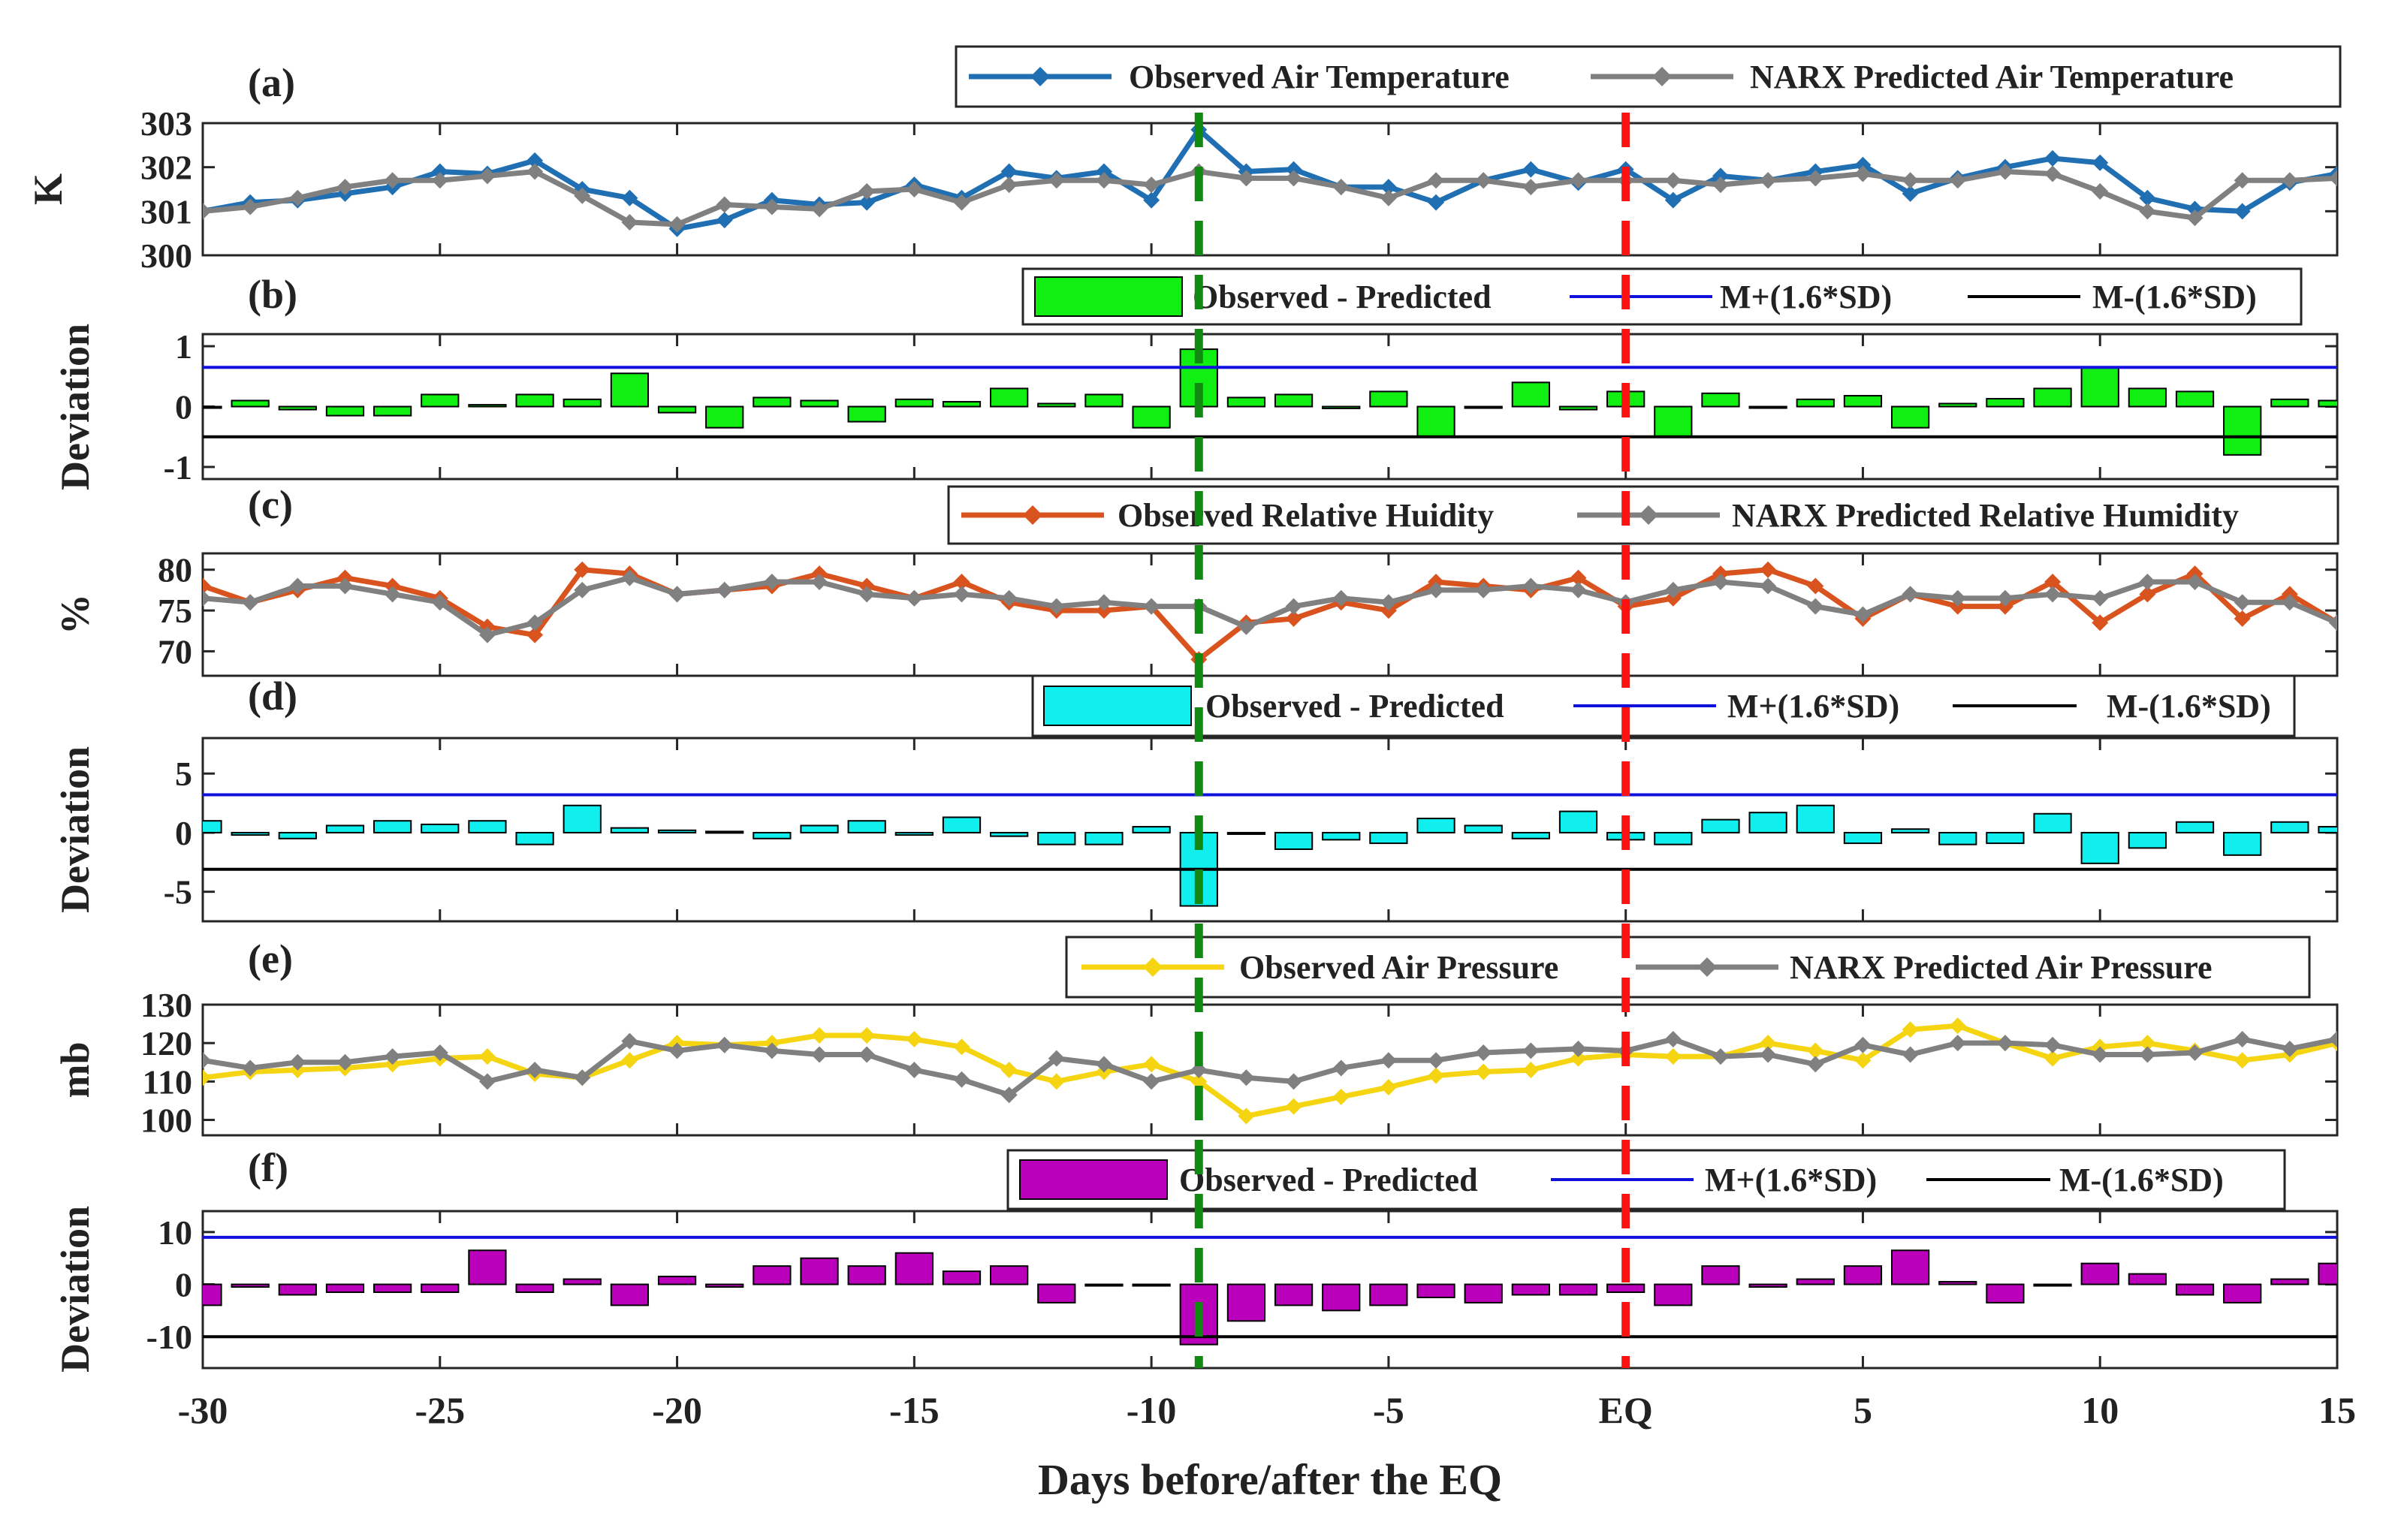 The image size is (2383, 1540). What do you see at coordinates (1152, 1410) in the screenshot?
I see `x-tick-label: -10` at bounding box center [1152, 1410].